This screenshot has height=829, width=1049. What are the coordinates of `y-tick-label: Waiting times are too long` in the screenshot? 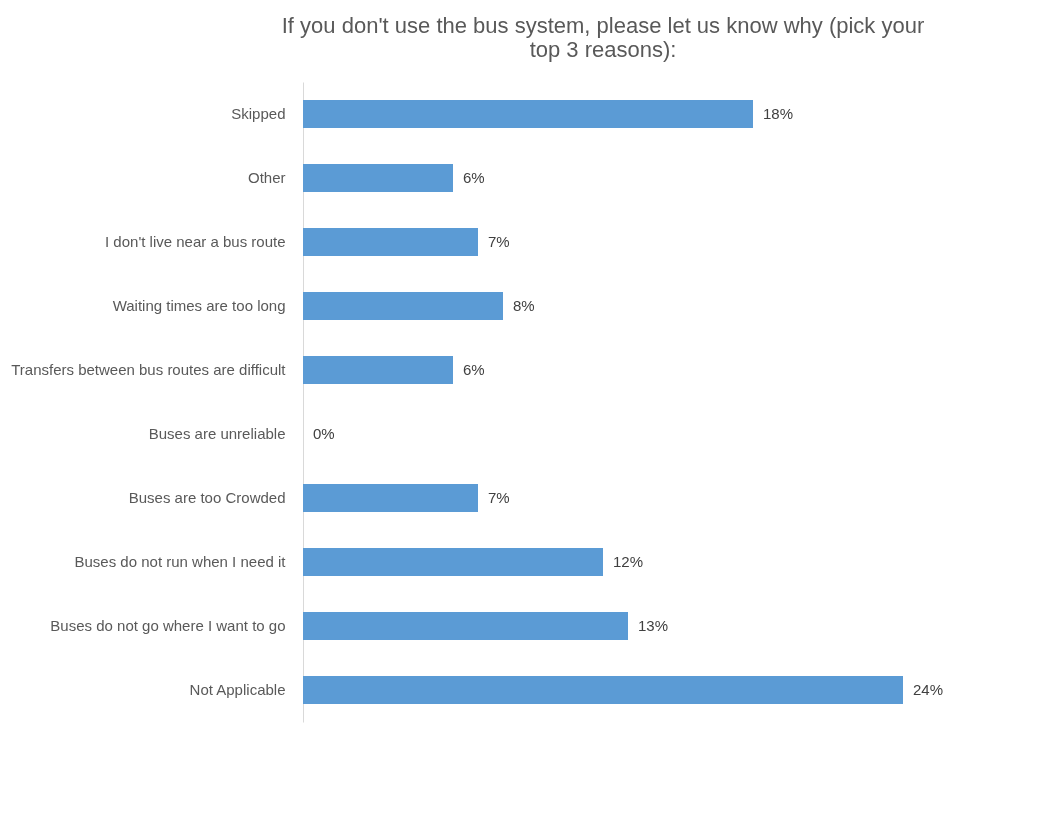 It's located at (199, 305).